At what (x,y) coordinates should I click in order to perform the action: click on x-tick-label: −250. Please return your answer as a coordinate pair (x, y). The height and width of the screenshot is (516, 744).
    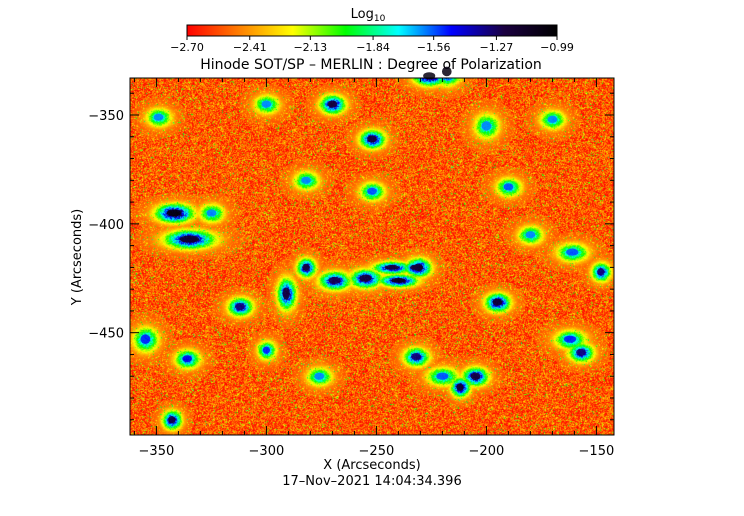
    Looking at the image, I should click on (377, 451).